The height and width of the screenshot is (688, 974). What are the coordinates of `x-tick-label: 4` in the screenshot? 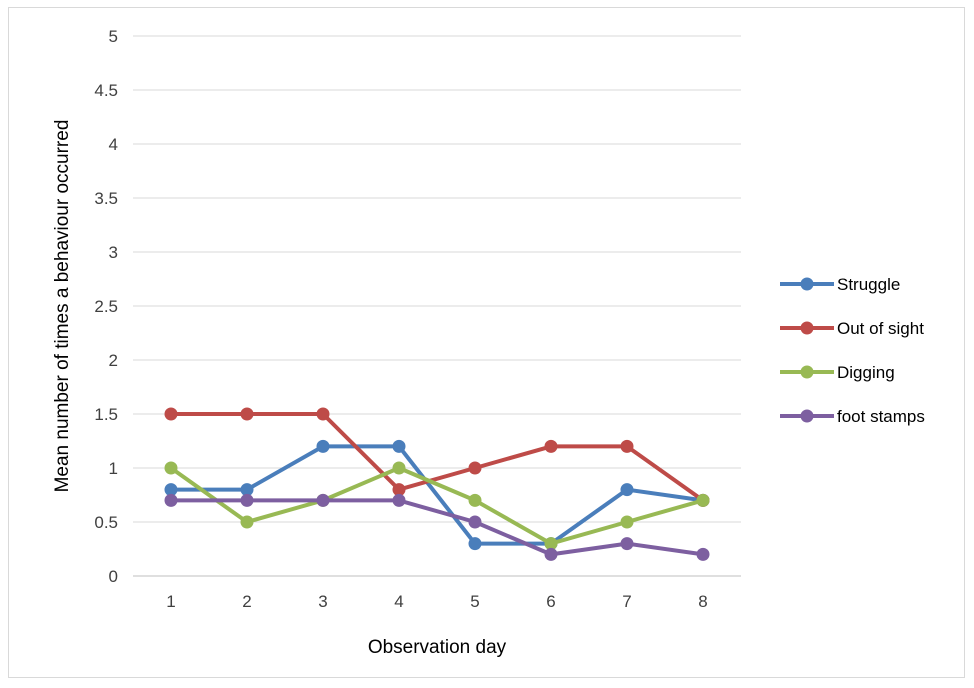 It's located at (398, 601).